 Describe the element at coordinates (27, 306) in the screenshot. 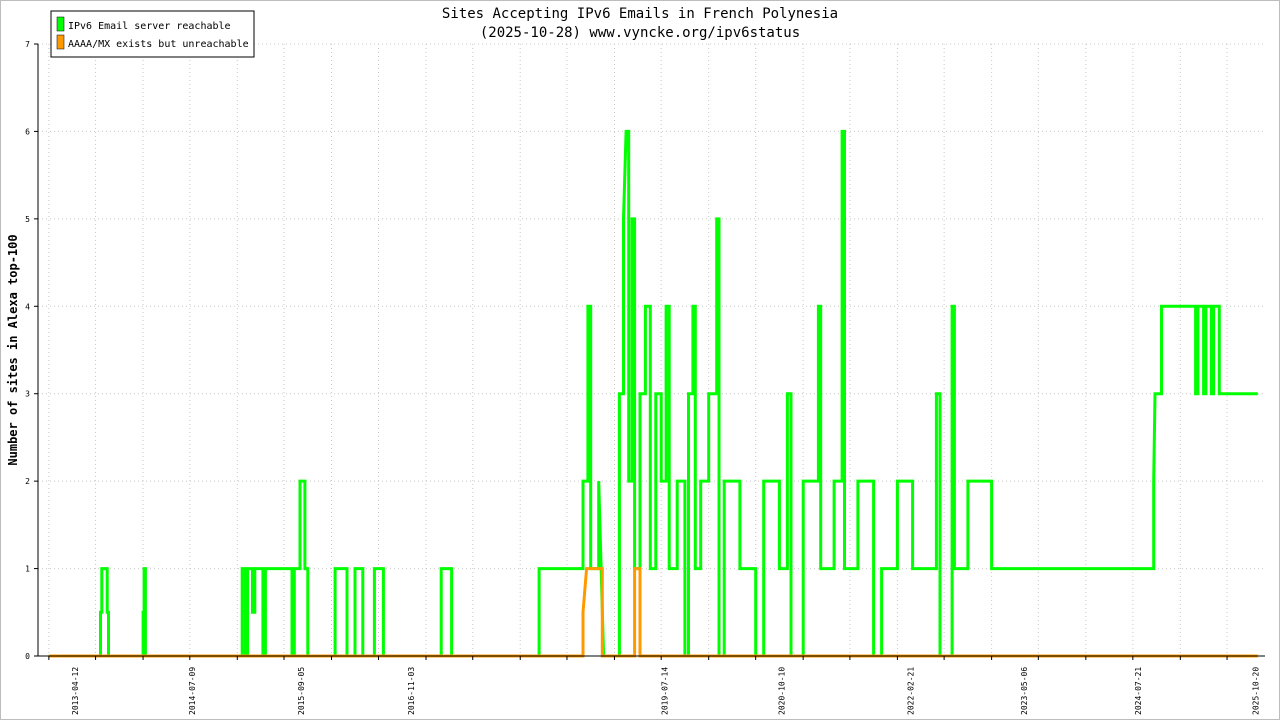

I see `y-tick-label: 4` at that location.